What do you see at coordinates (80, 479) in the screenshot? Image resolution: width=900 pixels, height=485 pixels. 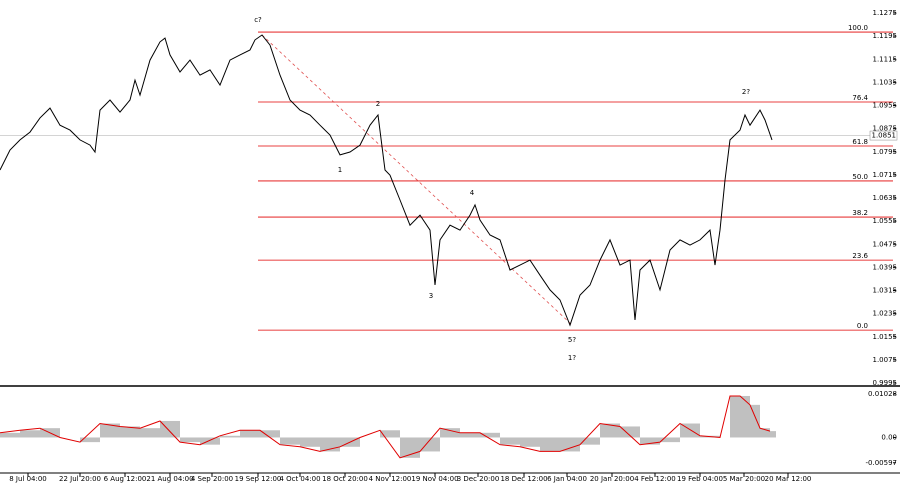 I see `x-tick-label: 22 Jul 20:00` at bounding box center [80, 479].